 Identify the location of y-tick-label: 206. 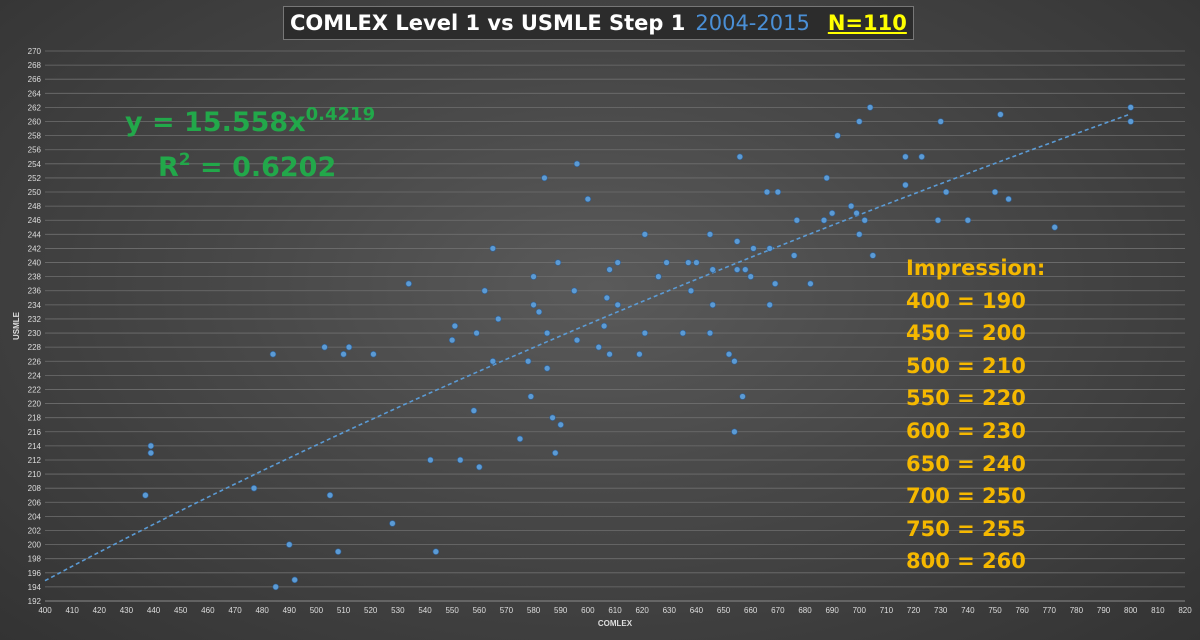
(35, 502).